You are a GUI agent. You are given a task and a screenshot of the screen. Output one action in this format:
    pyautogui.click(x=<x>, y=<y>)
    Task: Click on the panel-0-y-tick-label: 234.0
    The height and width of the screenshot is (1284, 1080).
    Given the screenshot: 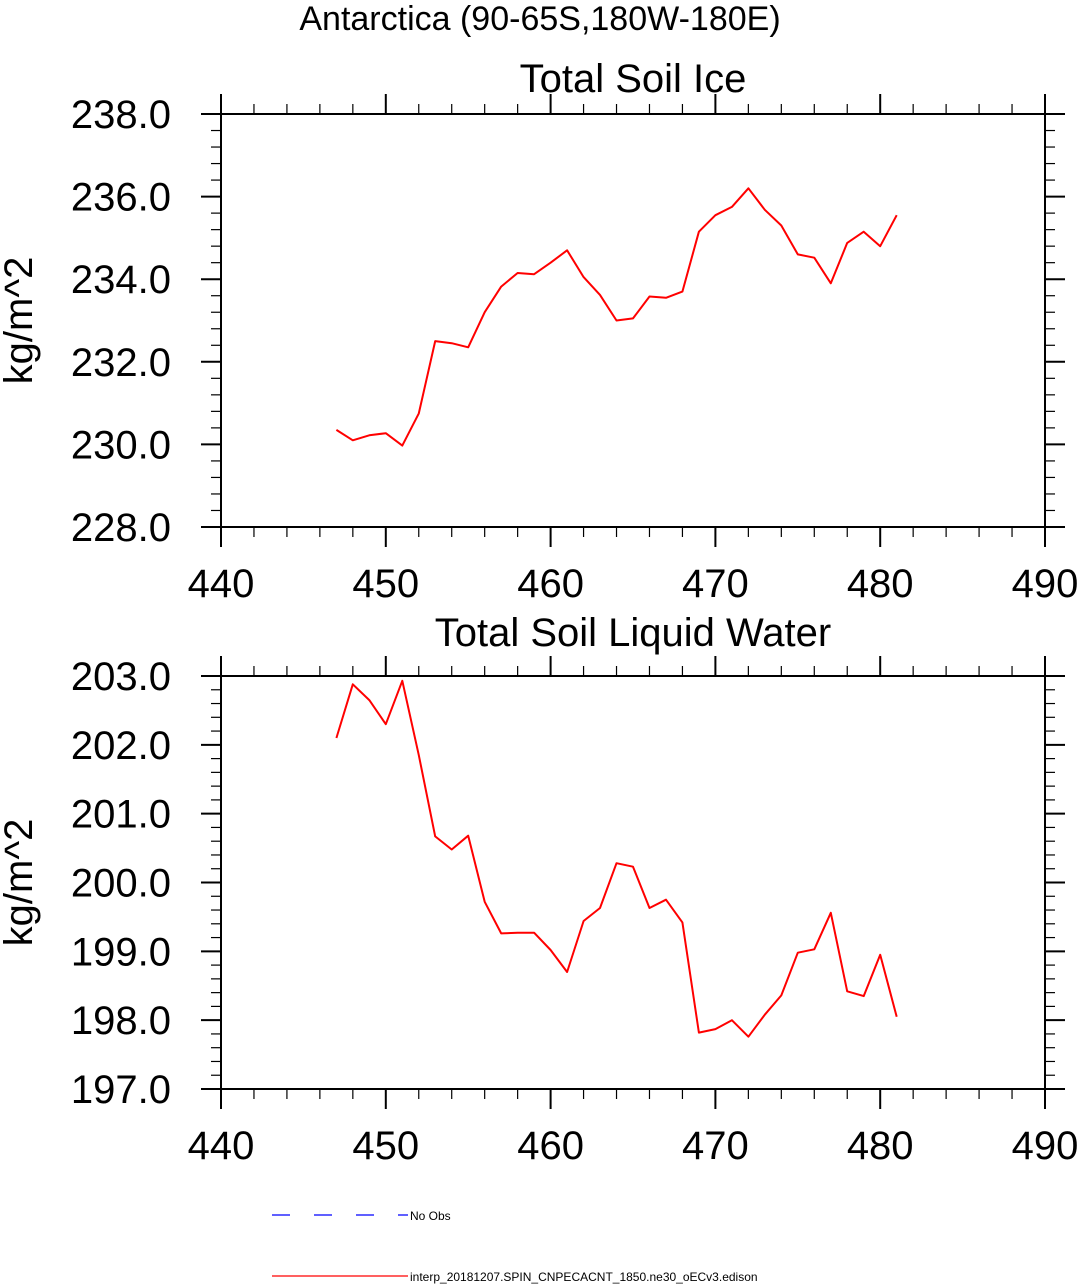 What is the action you would take?
    pyautogui.click(x=121, y=280)
    